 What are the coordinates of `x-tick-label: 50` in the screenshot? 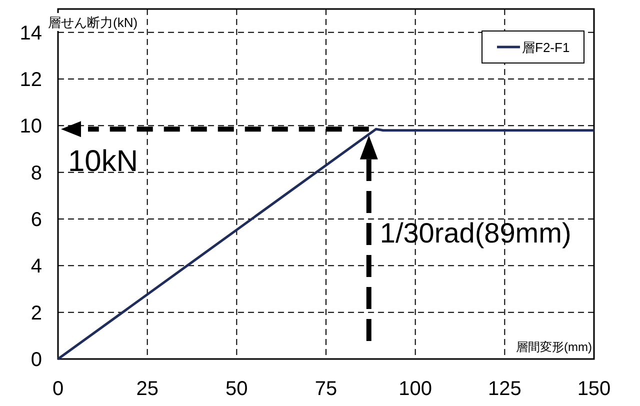 It's located at (237, 389).